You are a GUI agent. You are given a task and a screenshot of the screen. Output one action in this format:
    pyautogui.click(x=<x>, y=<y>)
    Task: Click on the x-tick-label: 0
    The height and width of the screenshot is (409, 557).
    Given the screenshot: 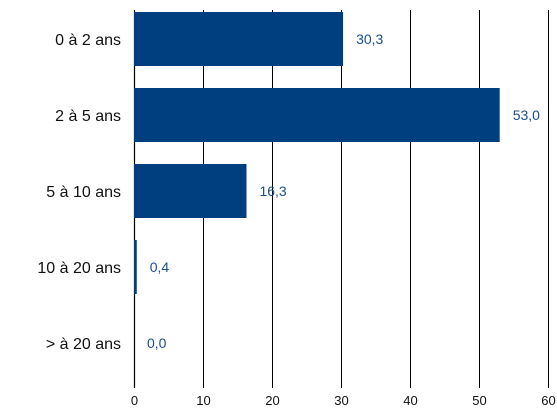 What is the action you would take?
    pyautogui.click(x=134, y=400)
    